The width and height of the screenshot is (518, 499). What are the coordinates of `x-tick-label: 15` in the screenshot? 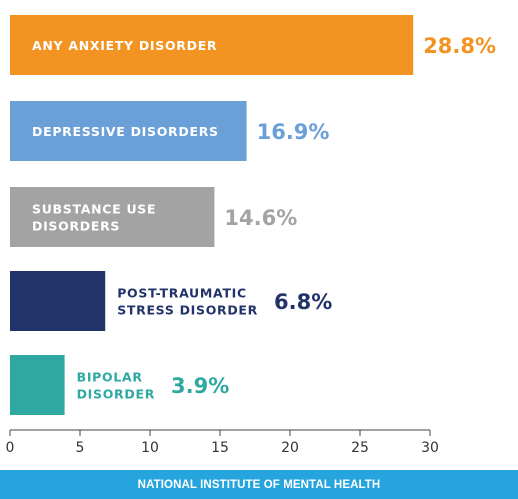 It's located at (220, 448).